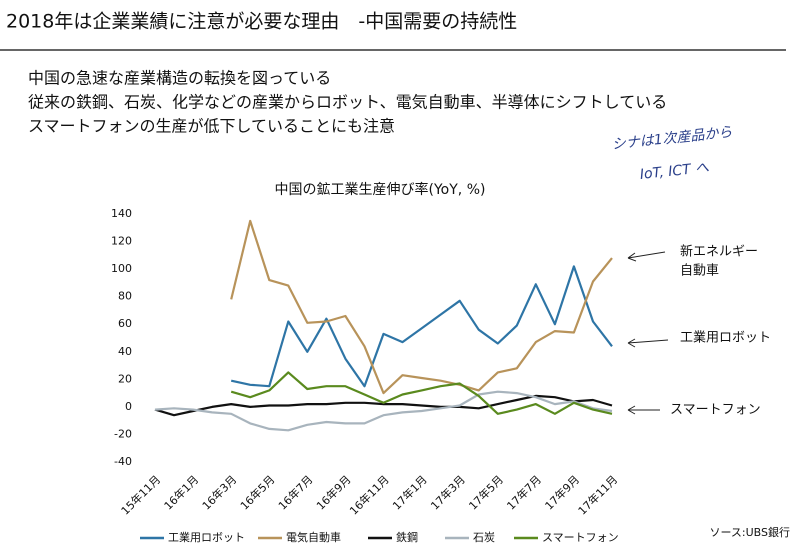 Image resolution: width=800 pixels, height=546 pixels. Describe the element at coordinates (674, 171) in the screenshot. I see `handwritten-note: IoT, ICT へ` at that location.